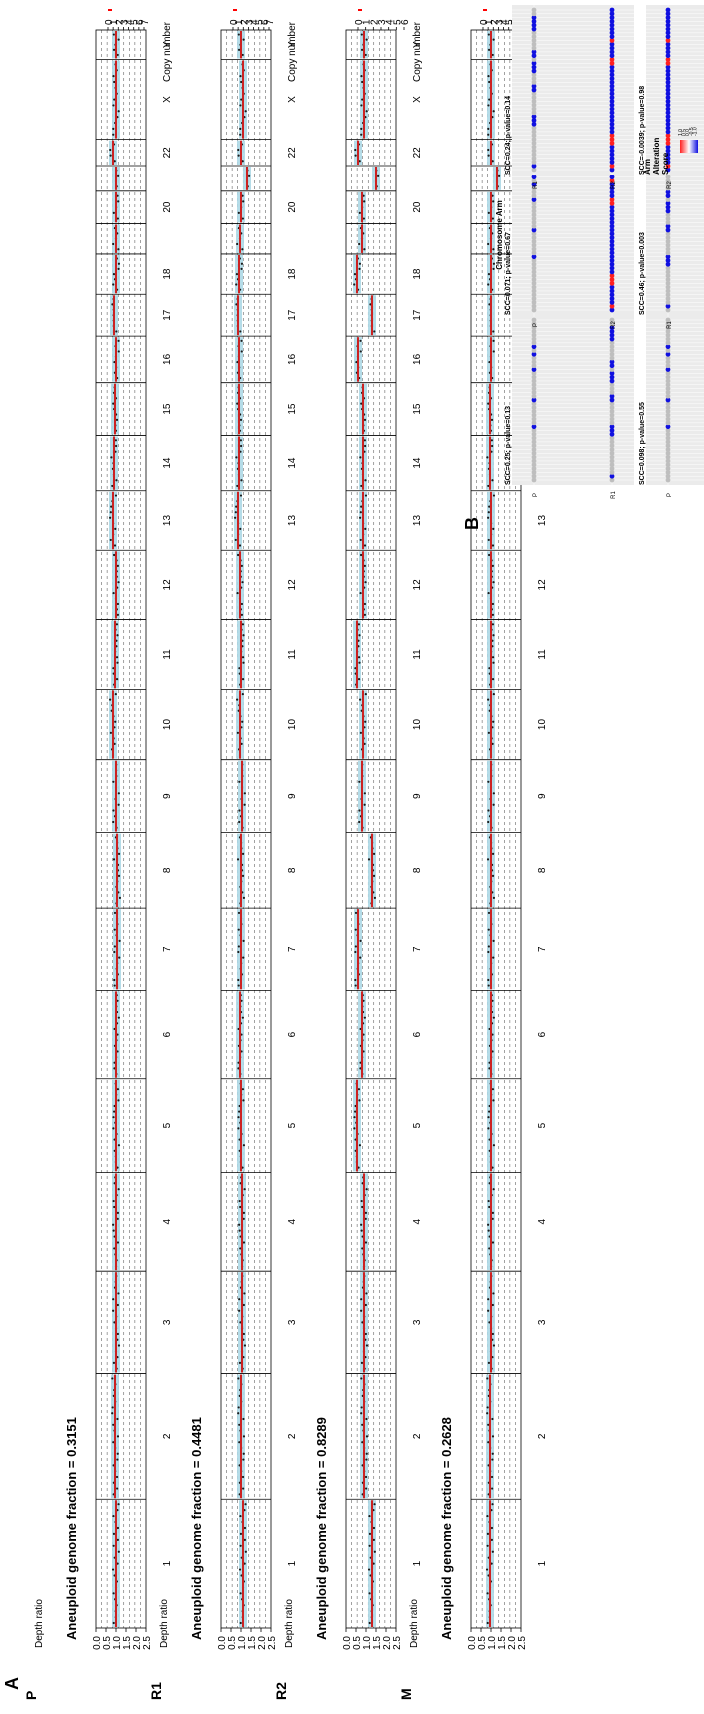  I want to click on x-tick-label: 14, so click(167, 463).